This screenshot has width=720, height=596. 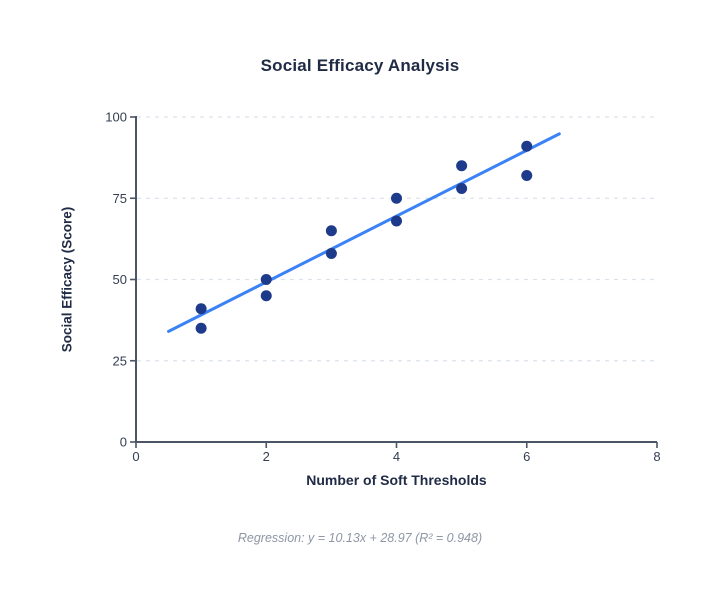 I want to click on y-tick-label: 25, so click(x=120, y=360).